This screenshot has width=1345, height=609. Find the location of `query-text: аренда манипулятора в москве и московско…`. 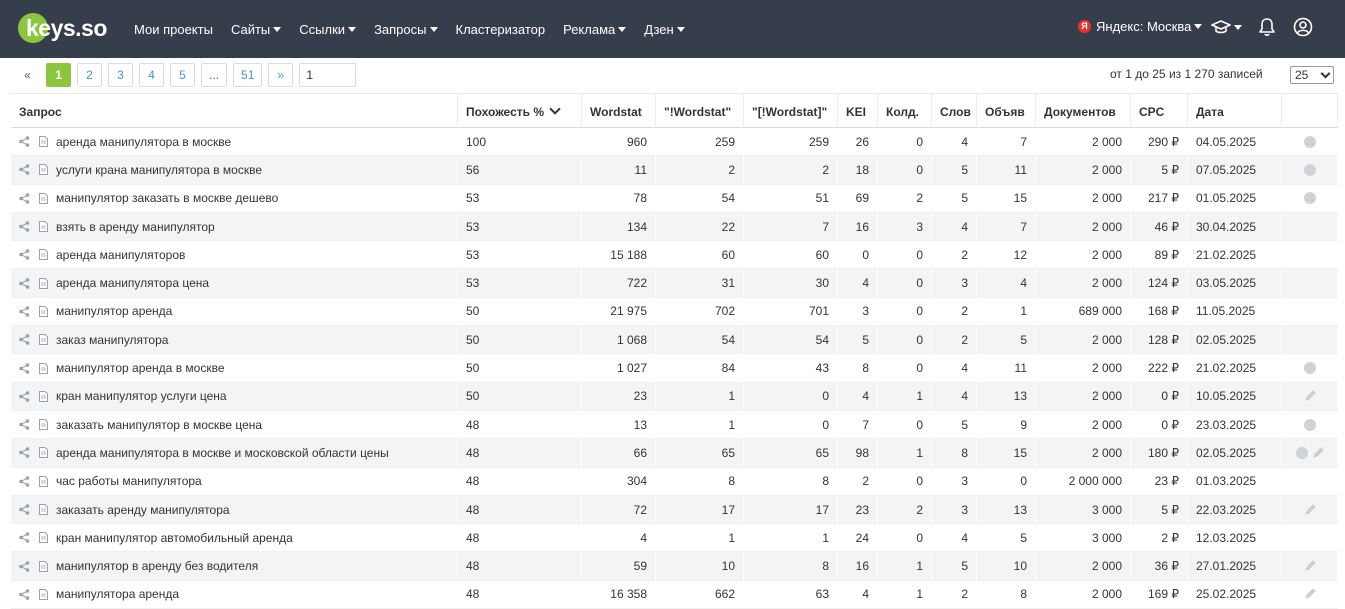

query-text: аренда манипулятора в москве и московско… is located at coordinates (222, 452).